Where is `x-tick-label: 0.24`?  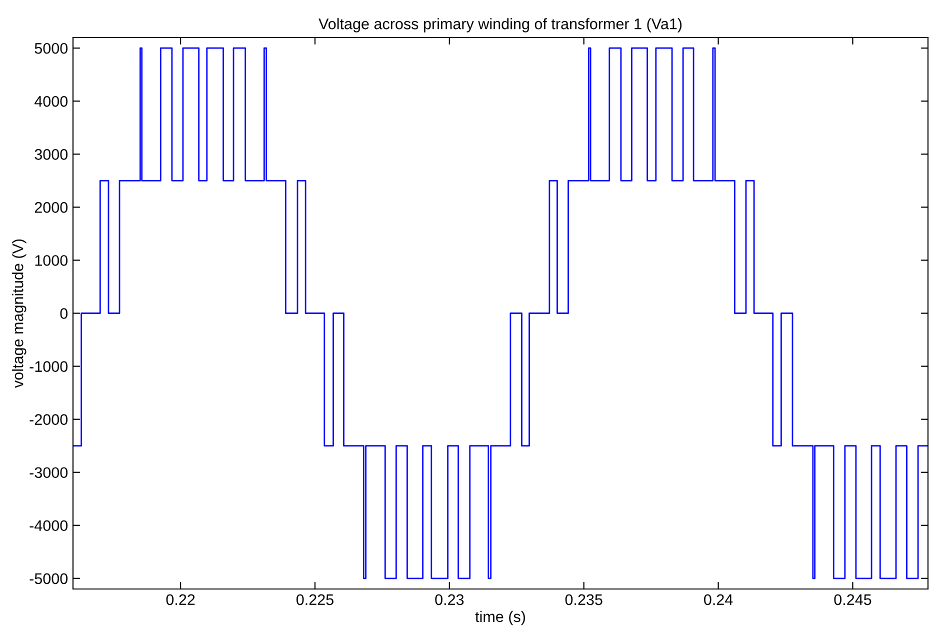 x-tick-label: 0.24 is located at coordinates (718, 600).